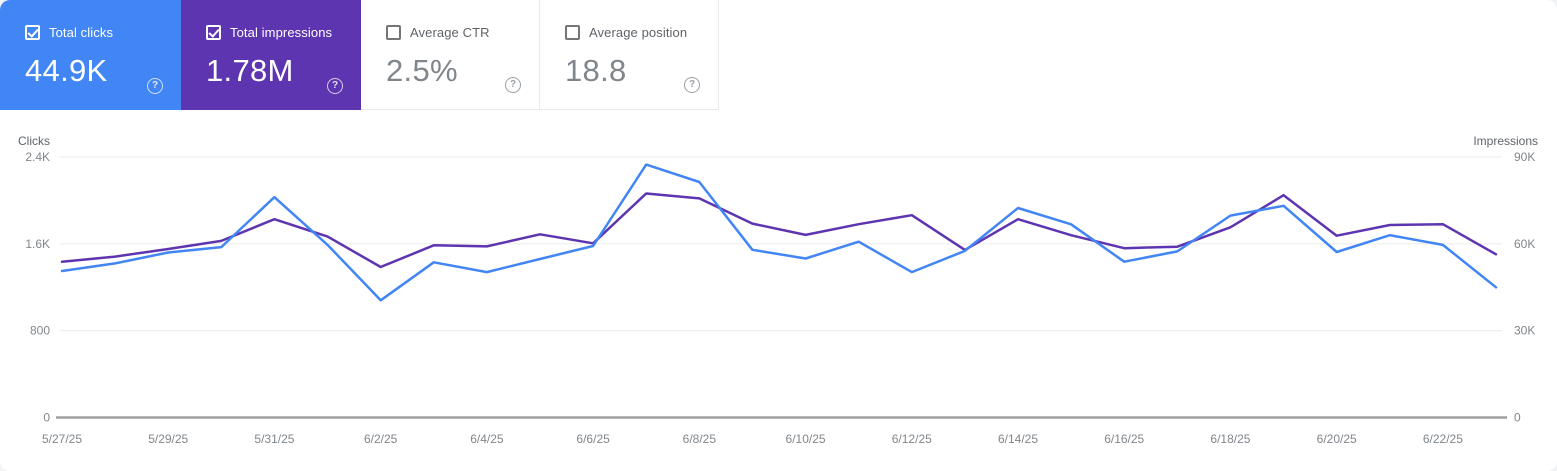  What do you see at coordinates (274, 439) in the screenshot?
I see `x-axis-date-label: 5/31/25` at bounding box center [274, 439].